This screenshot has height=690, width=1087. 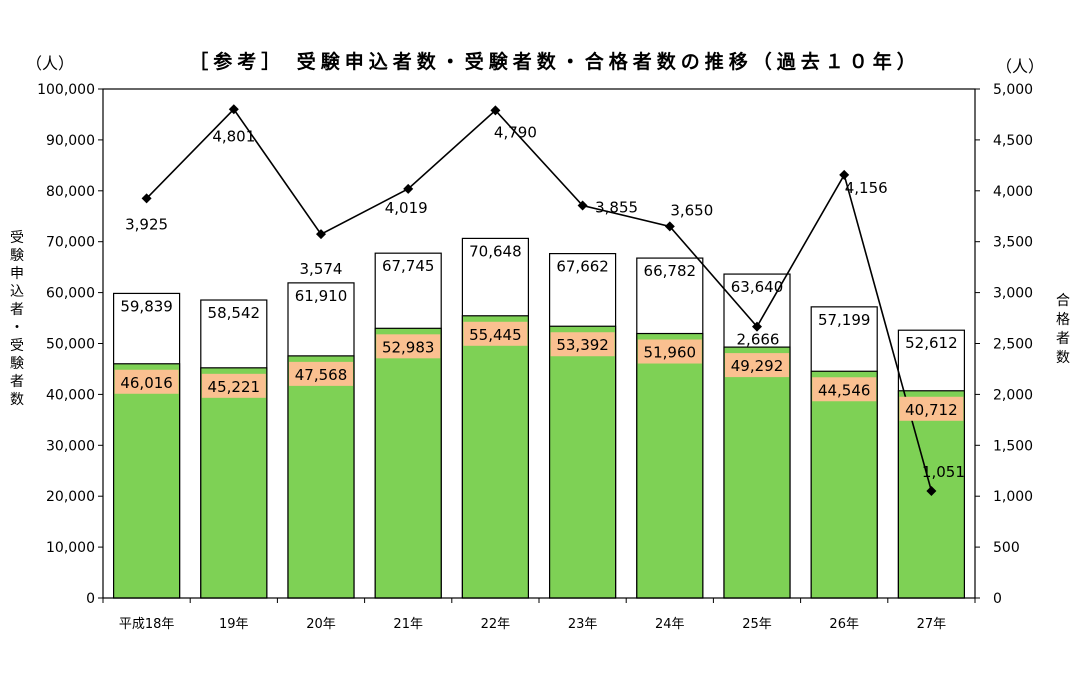 I want to click on applicants-value-label: 58,542, so click(x=234, y=313).